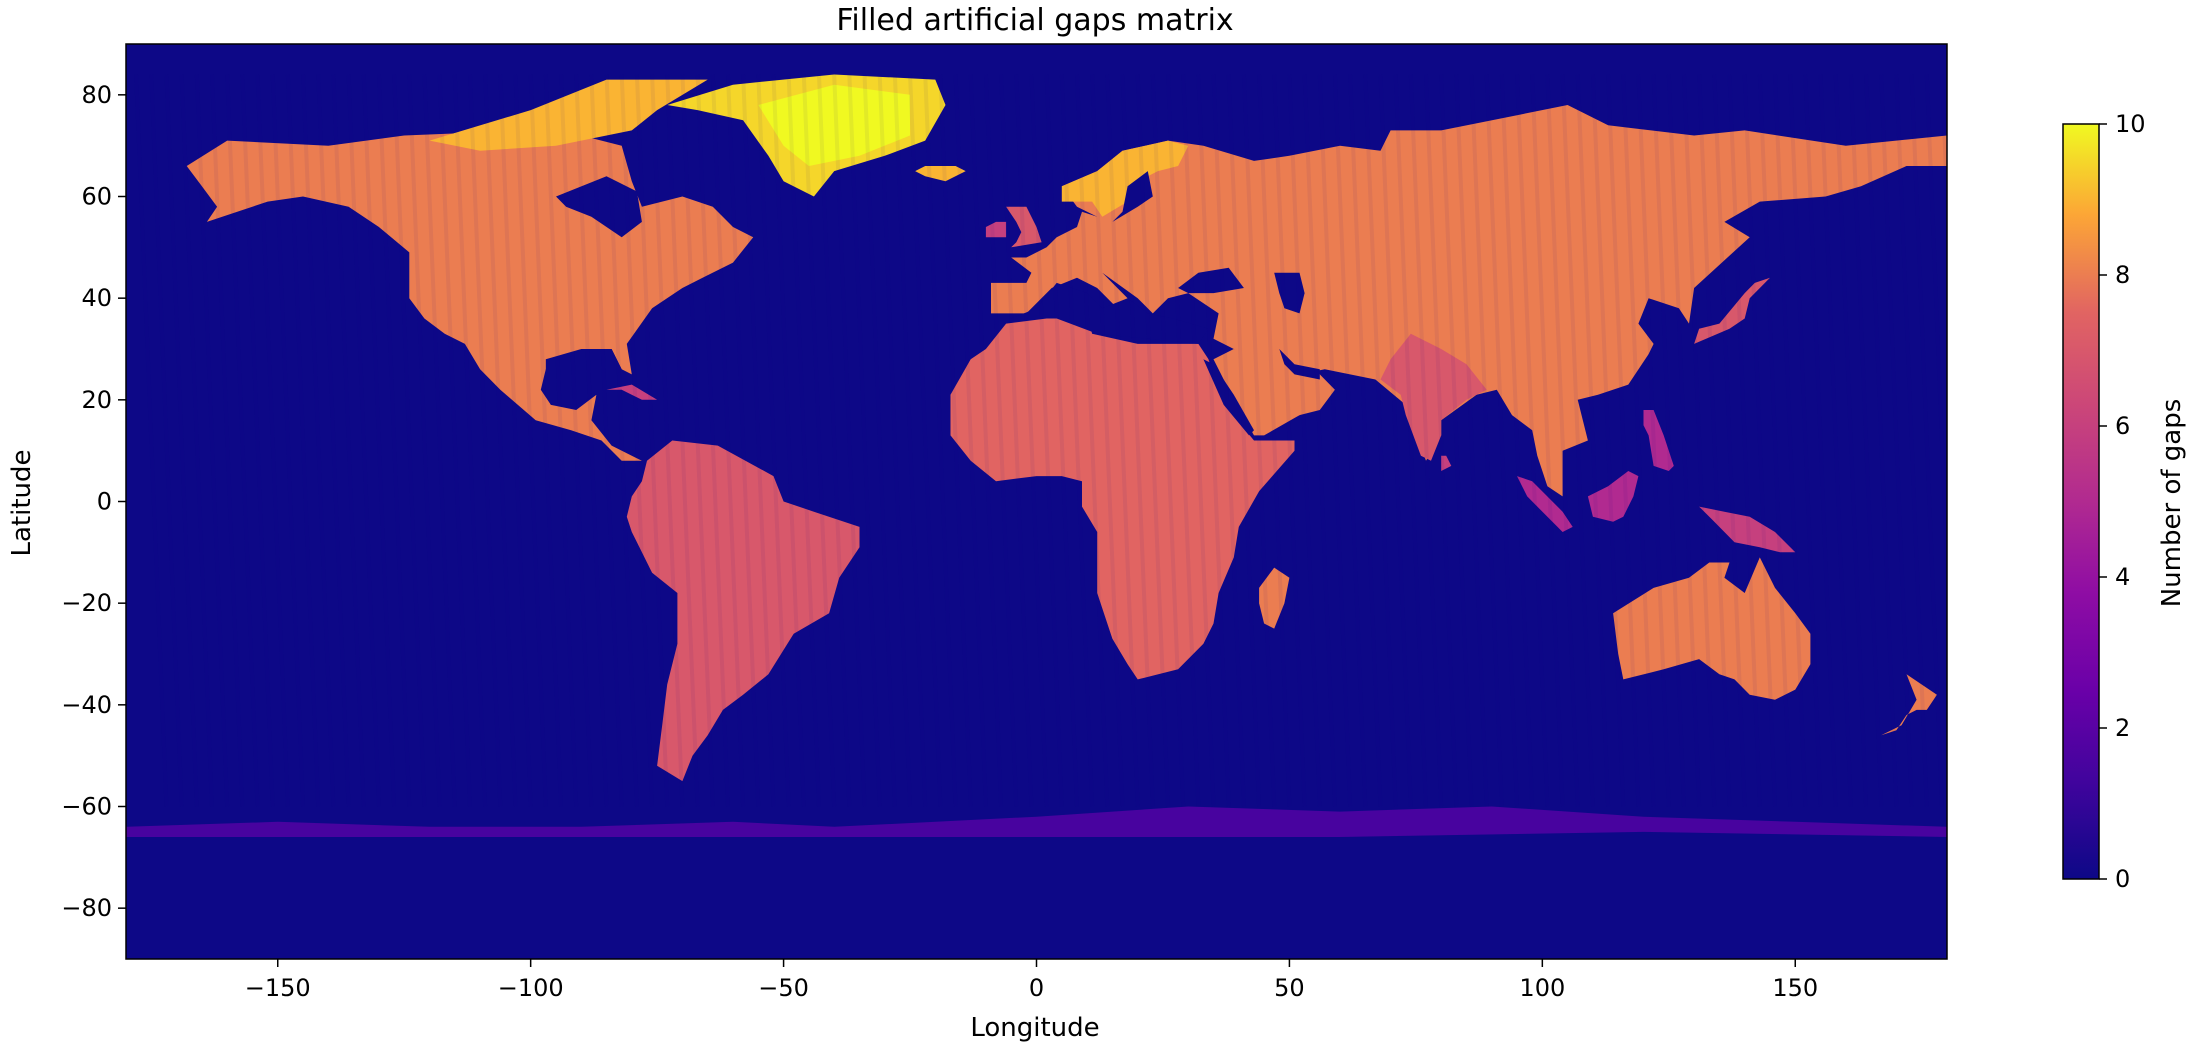 The image size is (2196, 1047). I want to click on region-black-sea, so click(1211, 280).